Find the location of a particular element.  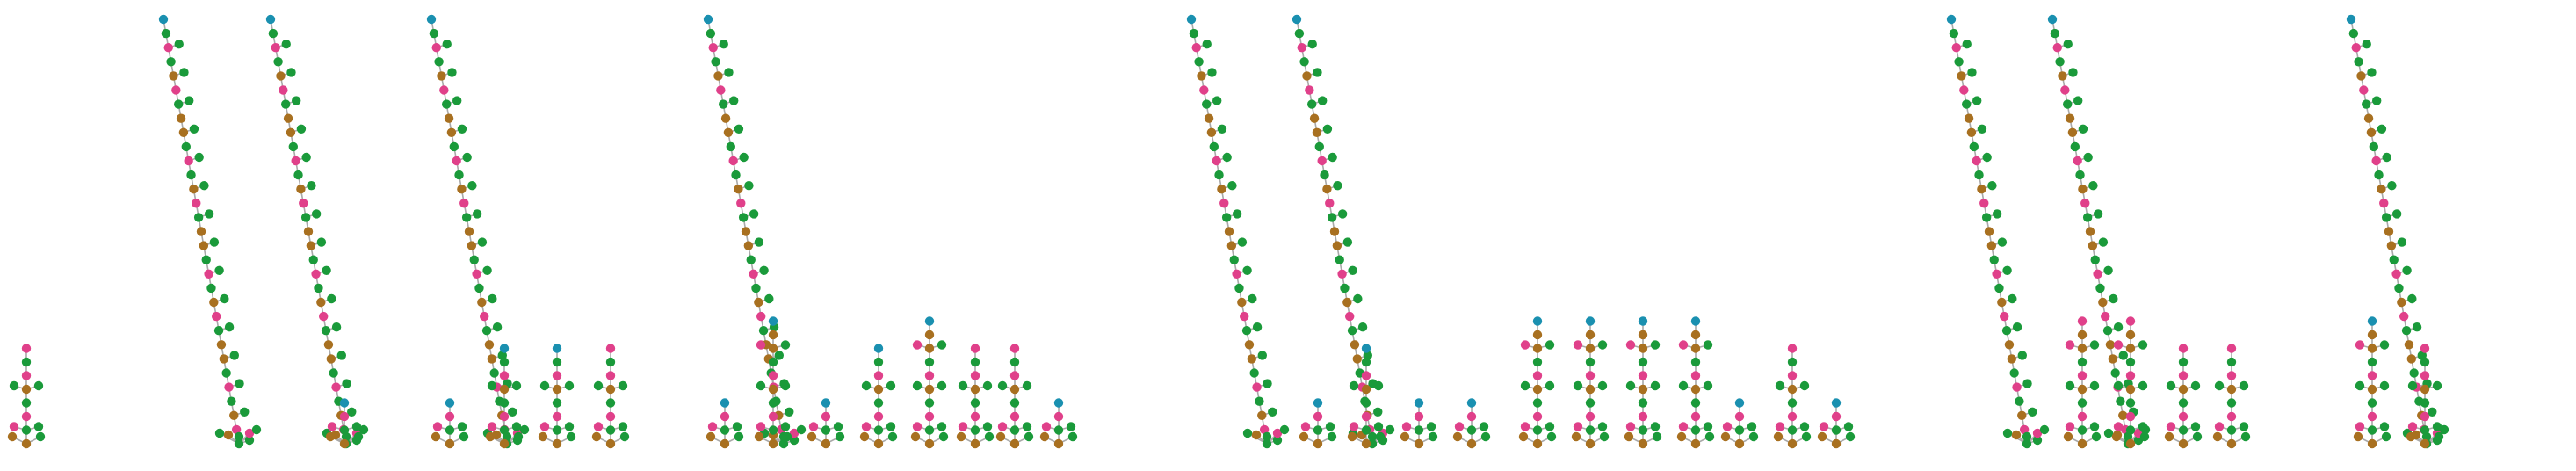

tree-39-stem-node is located at coordinates (2425, 362).